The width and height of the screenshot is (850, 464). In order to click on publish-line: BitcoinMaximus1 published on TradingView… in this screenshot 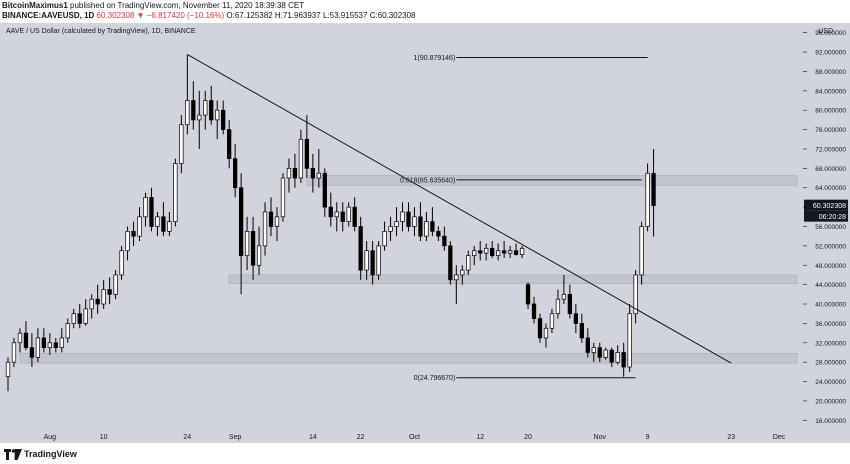, I will do `click(153, 6)`.